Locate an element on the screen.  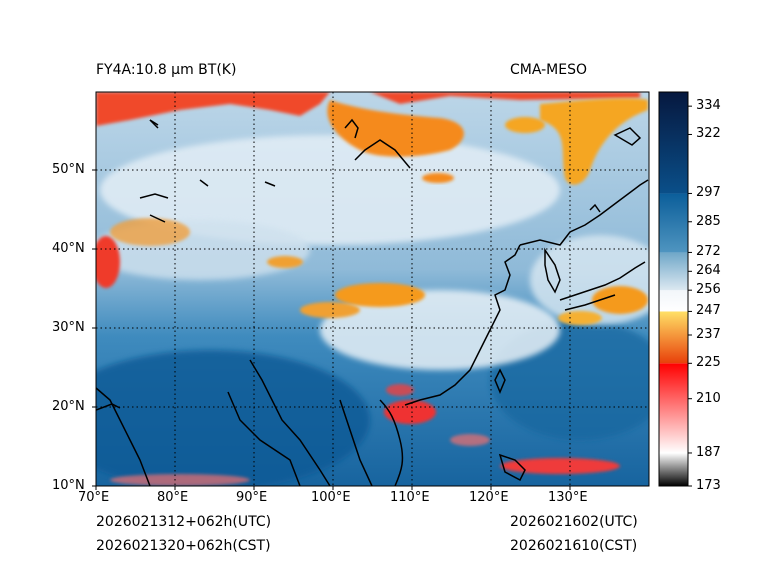
lon-tick-label: 80°E is located at coordinates (173, 497).